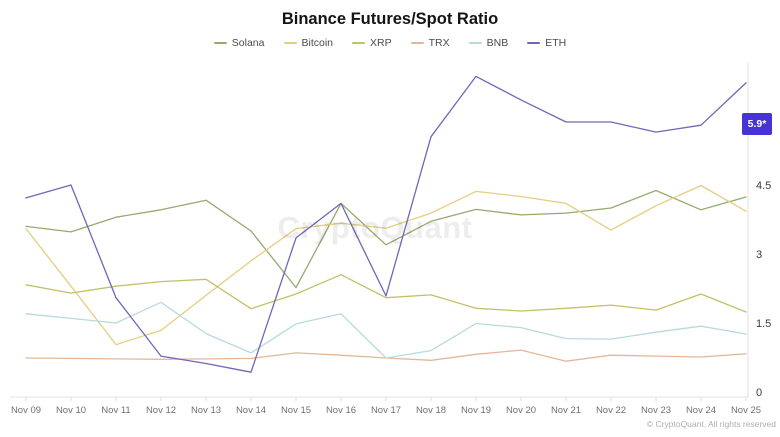 The width and height of the screenshot is (780, 437). I want to click on legend-label: TRX, so click(439, 43).